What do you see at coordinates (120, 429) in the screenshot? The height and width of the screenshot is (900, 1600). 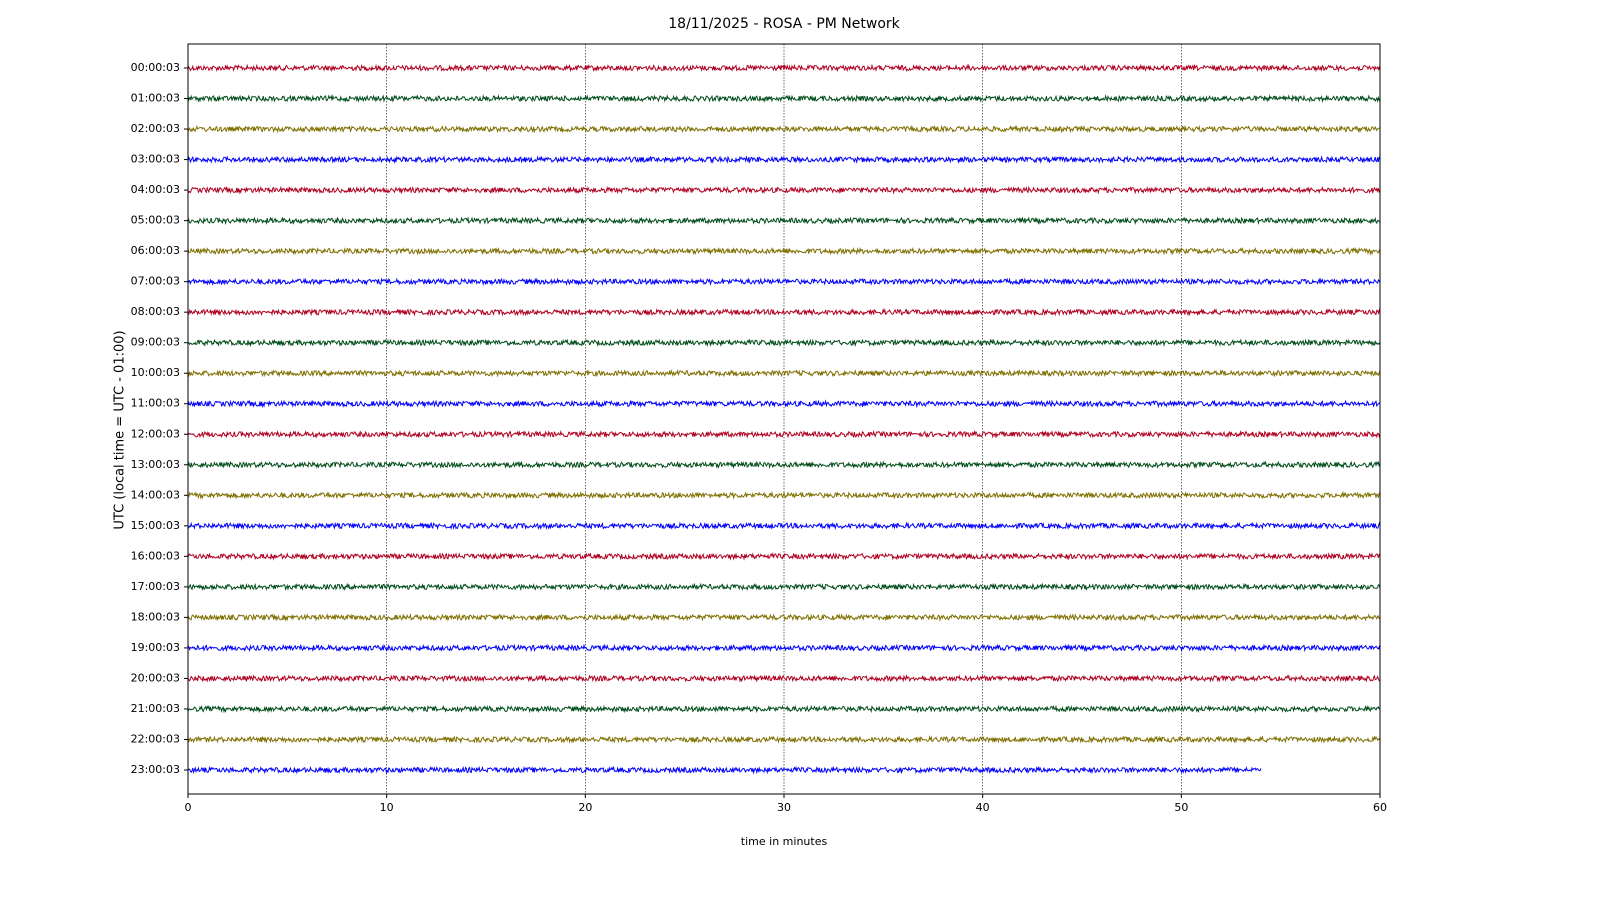 I see `y-axis-label: UTC (local time = UTC - 01:00)` at bounding box center [120, 429].